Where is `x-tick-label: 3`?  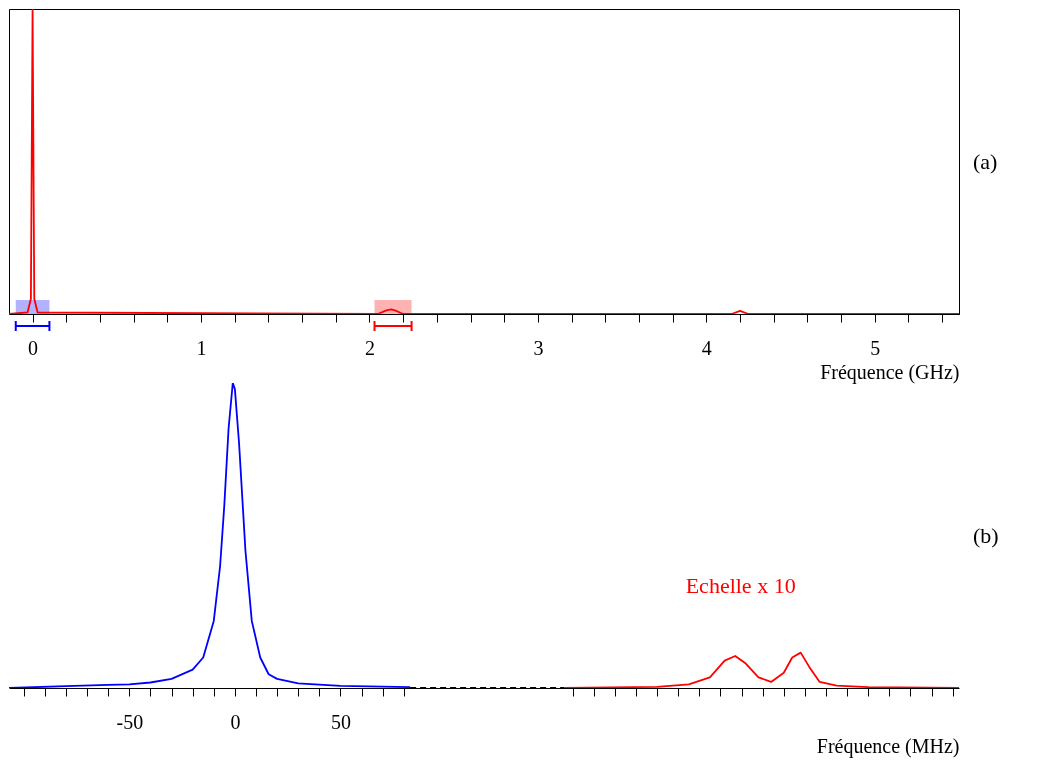
x-tick-label: 3 is located at coordinates (538, 347).